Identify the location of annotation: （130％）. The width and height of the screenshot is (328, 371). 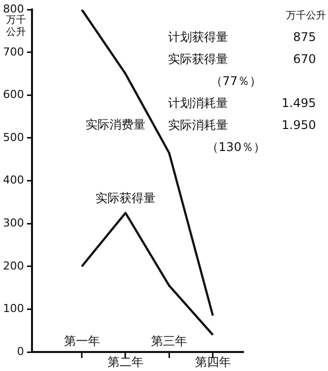
(236, 147).